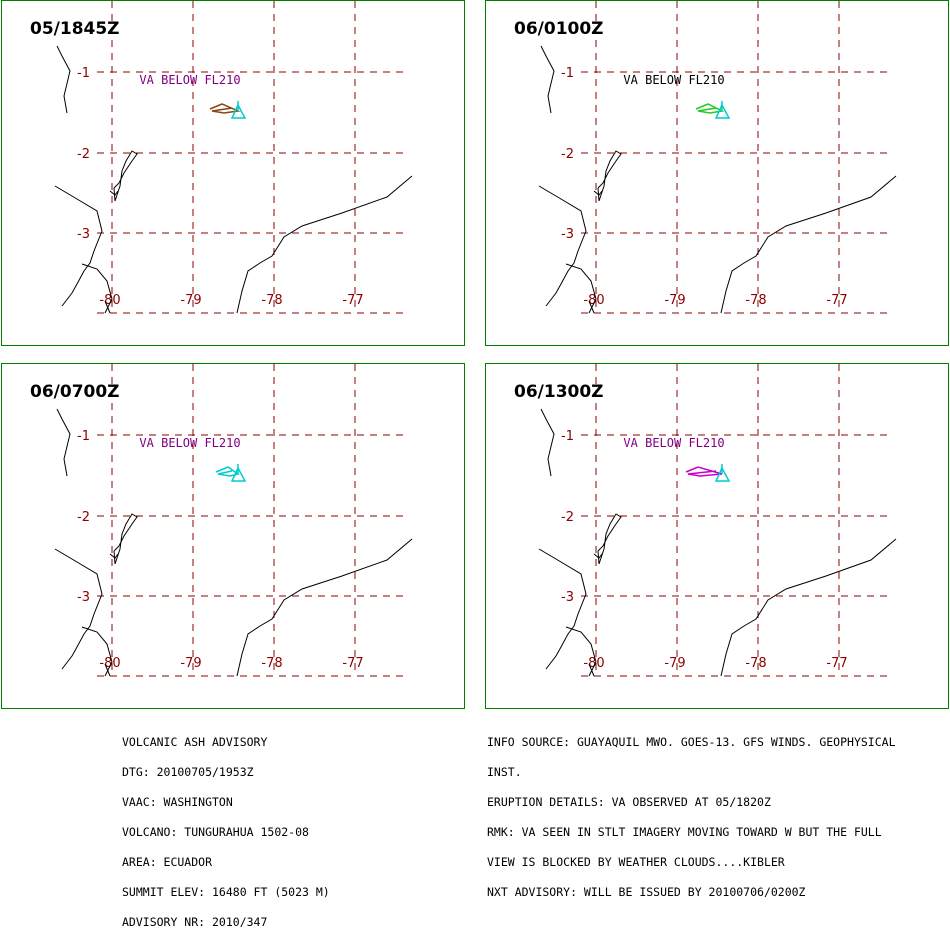 The height and width of the screenshot is (937, 950). Describe the element at coordinates (226, 892) in the screenshot. I see `advisory-line: SUMMIT ELEV: 16480 FT (5023 M)` at that location.